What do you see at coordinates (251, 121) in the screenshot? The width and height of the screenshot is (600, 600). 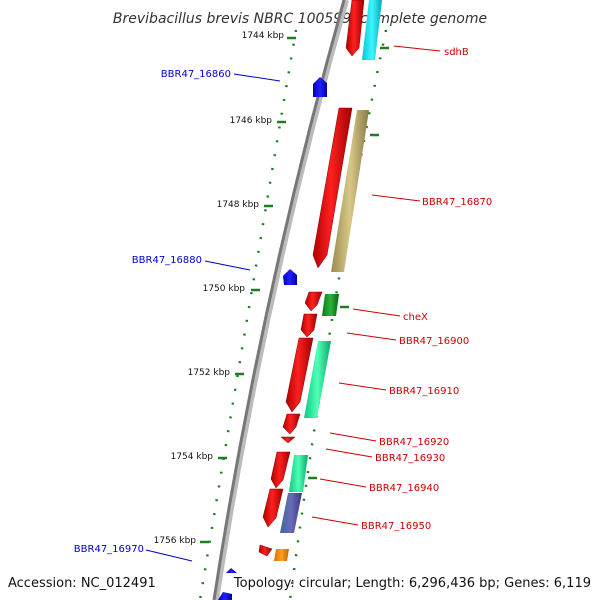 I see `tick-label: 1746 kbp` at bounding box center [251, 121].